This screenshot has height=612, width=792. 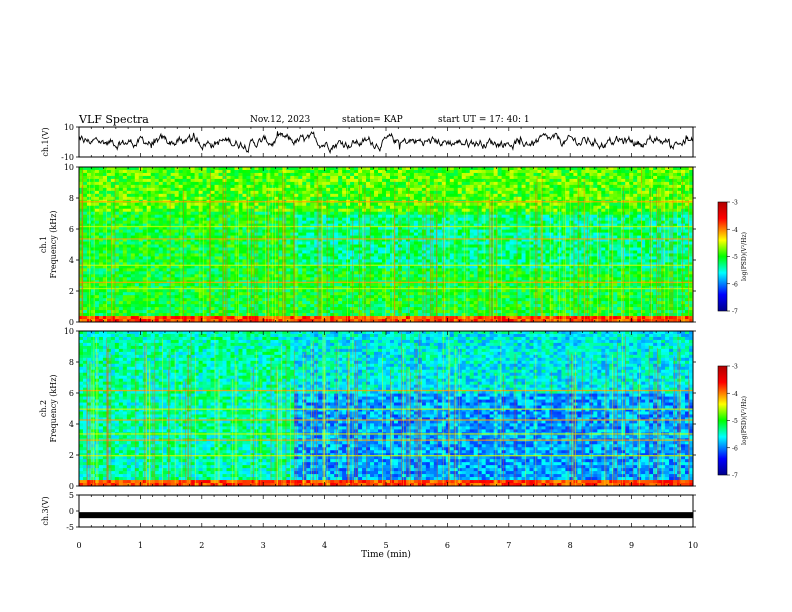 What do you see at coordinates (69, 331) in the screenshot?
I see `ch2-spectrogram-ytick-5: 10` at bounding box center [69, 331].